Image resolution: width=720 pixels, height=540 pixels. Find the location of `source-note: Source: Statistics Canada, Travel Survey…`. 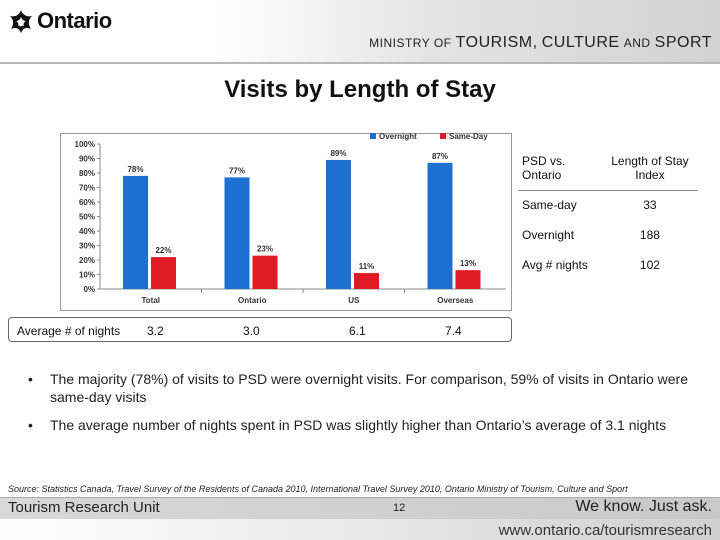

source-note: Source: Statistics Canada, Travel Survey… is located at coordinates (318, 489).